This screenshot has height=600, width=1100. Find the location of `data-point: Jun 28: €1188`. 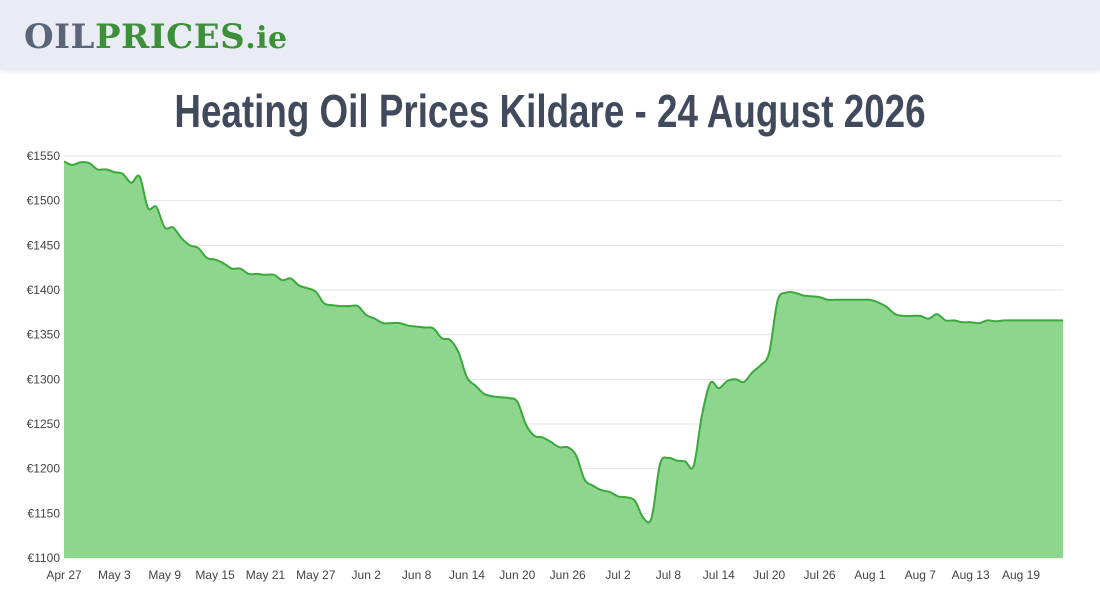

data-point: Jun 28: €1188 is located at coordinates (584, 479).